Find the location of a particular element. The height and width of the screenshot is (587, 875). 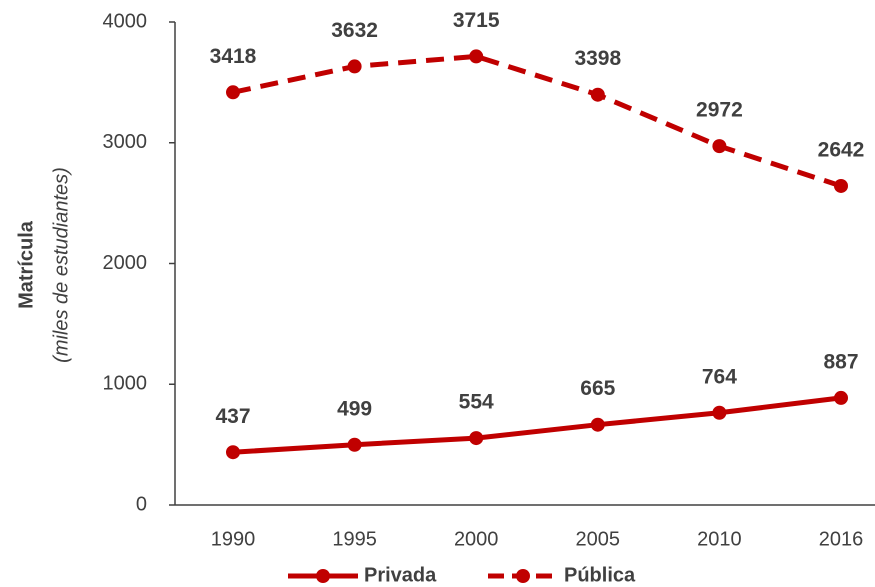

y-axis-sublabel: (miles de estudiantes) is located at coordinates (61, 265).